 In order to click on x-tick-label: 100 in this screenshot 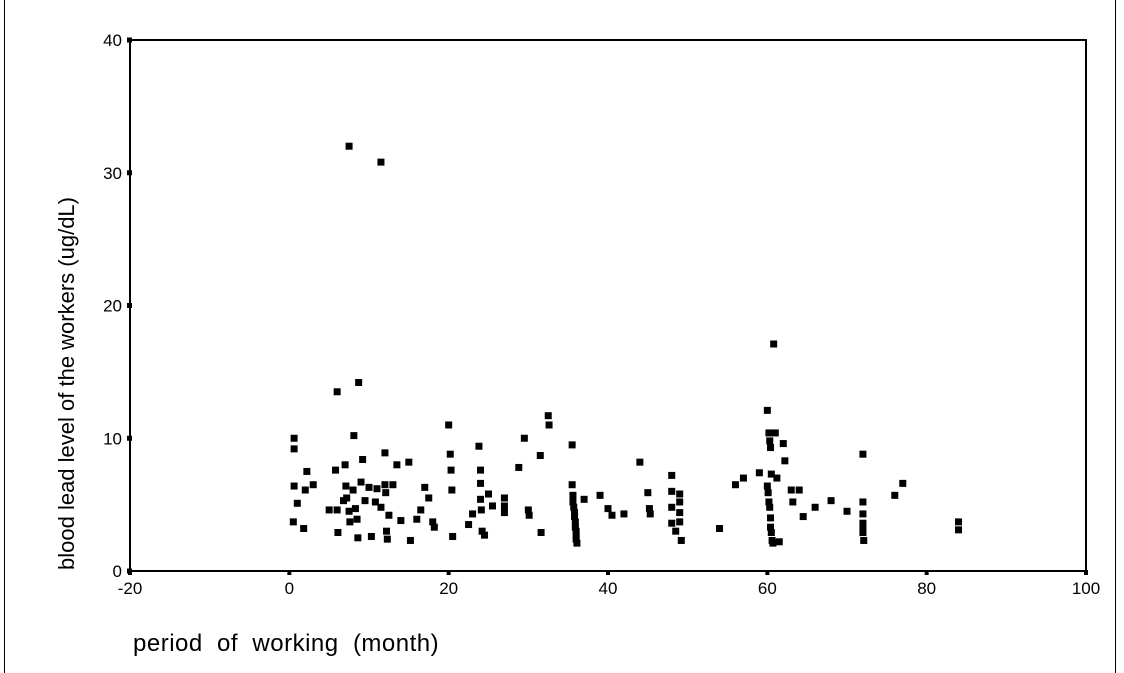, I will do `click(1086, 588)`.